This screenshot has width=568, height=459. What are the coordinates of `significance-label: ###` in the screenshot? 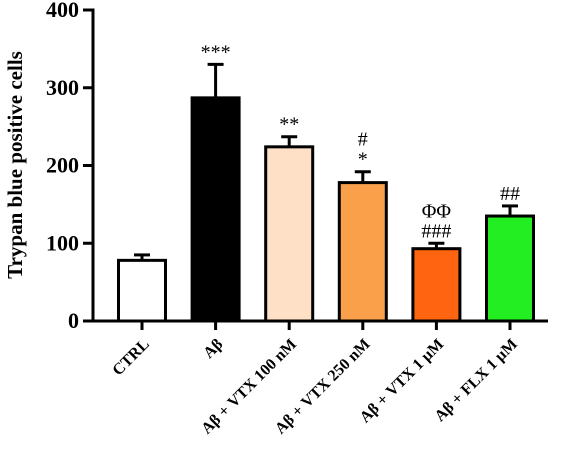 It's located at (436, 231).